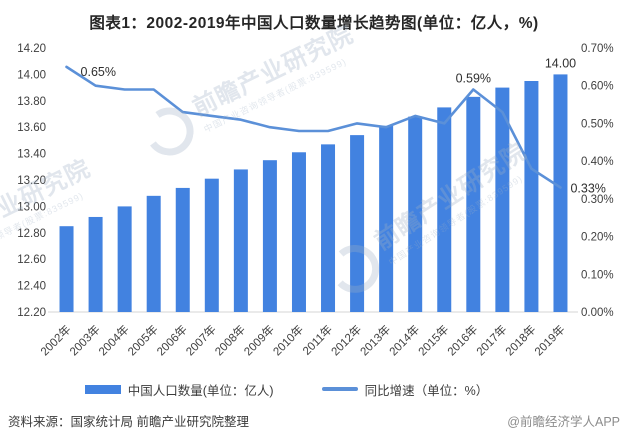  What do you see at coordinates (318, 340) in the screenshot?
I see `x-axis-label: 2011年` at bounding box center [318, 340].